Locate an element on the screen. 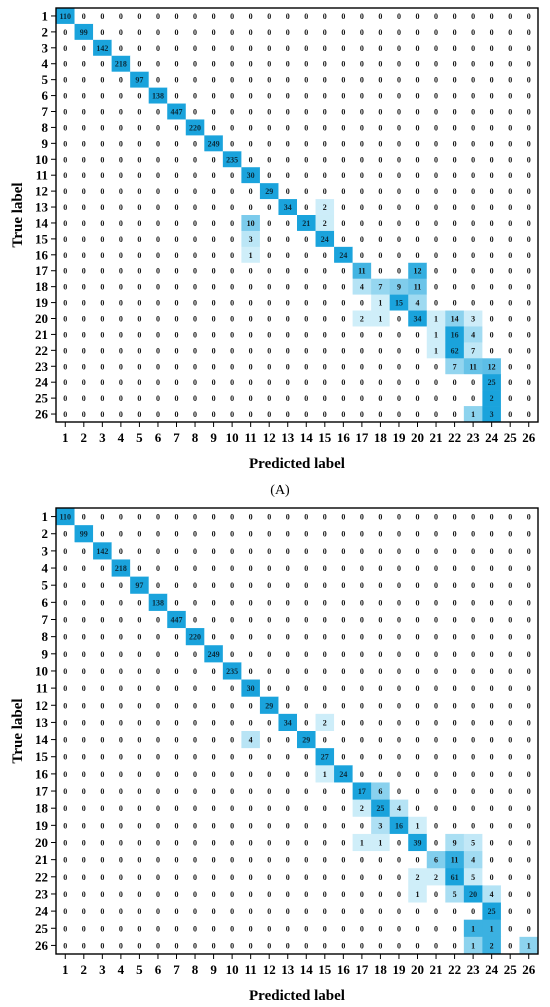  y-tick-label: 24 is located at coordinates (42, 911).